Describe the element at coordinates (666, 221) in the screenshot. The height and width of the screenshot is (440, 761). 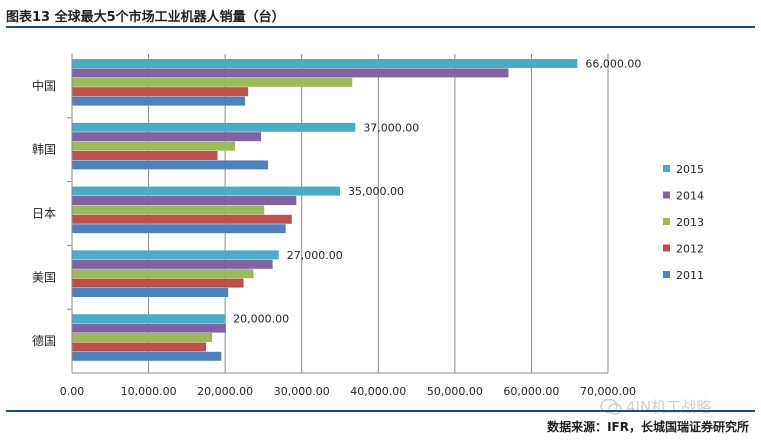
I see `legend-swatch-2013` at that location.